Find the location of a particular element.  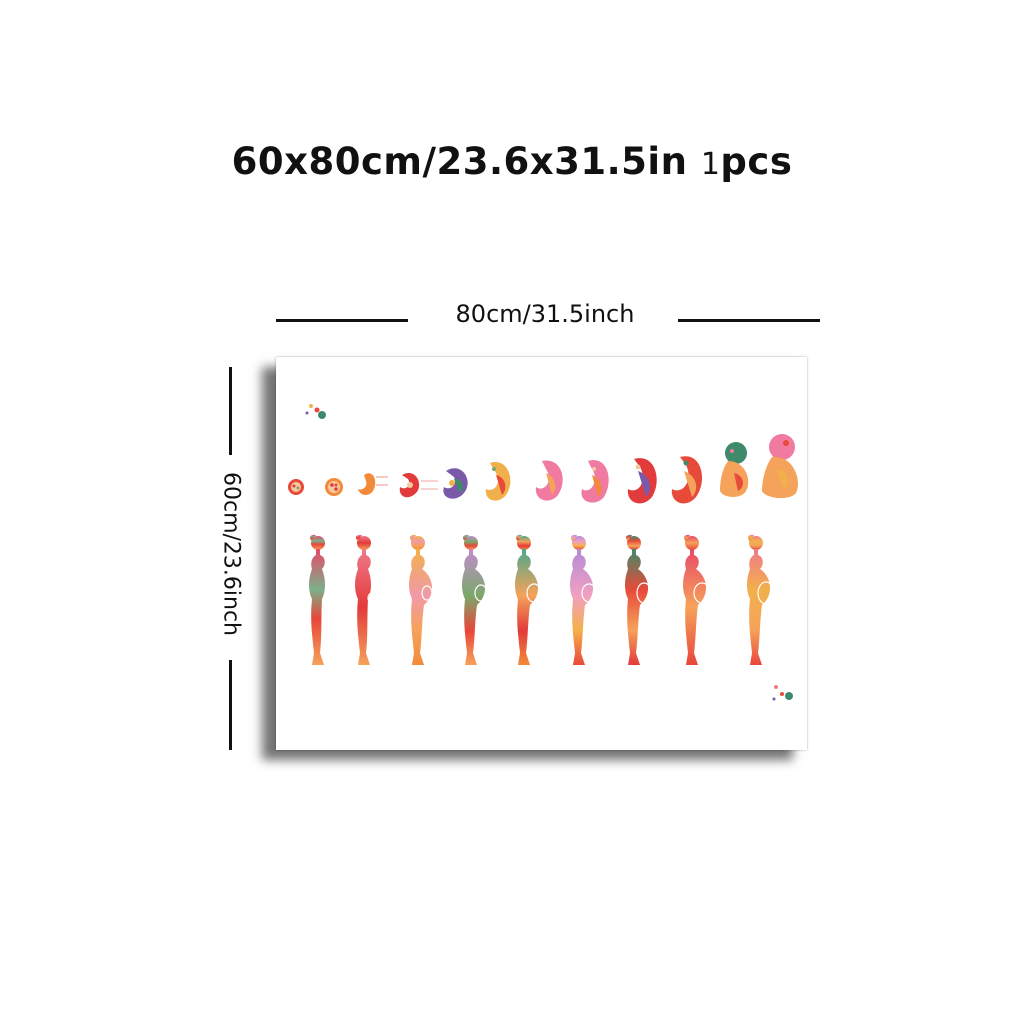

width-dimension-label: 80cm/31.5inch is located at coordinates (545, 314).